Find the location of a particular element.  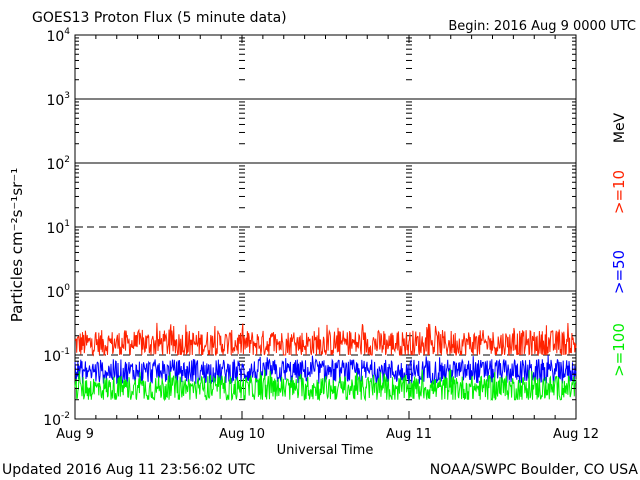

x-axis-label: Universal Time is located at coordinates (325, 450).